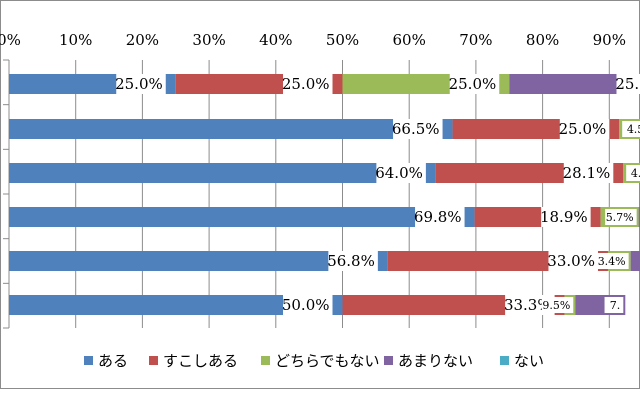  What do you see at coordinates (75, 40) in the screenshot?
I see `x-tick-label-10: 10%` at bounding box center [75, 40].